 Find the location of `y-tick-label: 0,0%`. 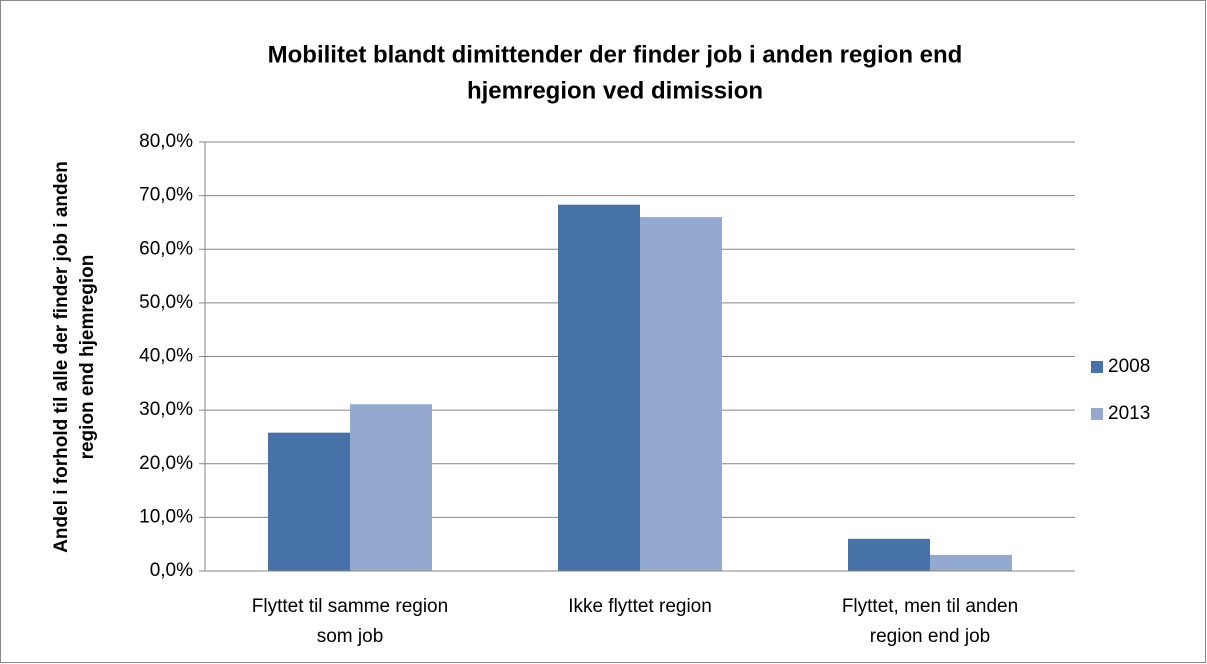

y-tick-label: 0,0% is located at coordinates (171, 570).